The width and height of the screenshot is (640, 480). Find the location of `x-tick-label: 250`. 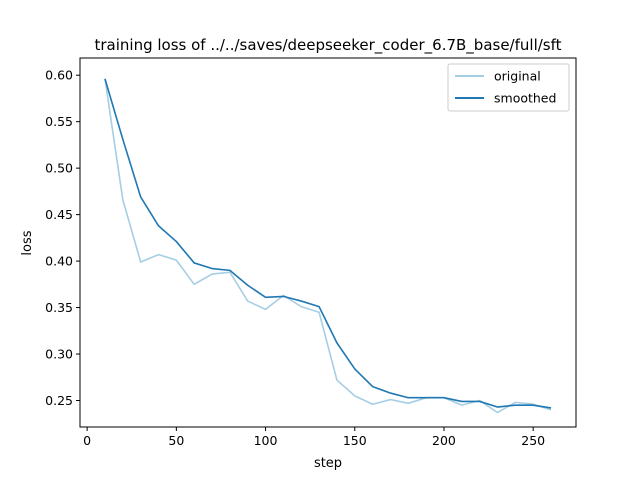

x-tick-label: 250 is located at coordinates (533, 440).